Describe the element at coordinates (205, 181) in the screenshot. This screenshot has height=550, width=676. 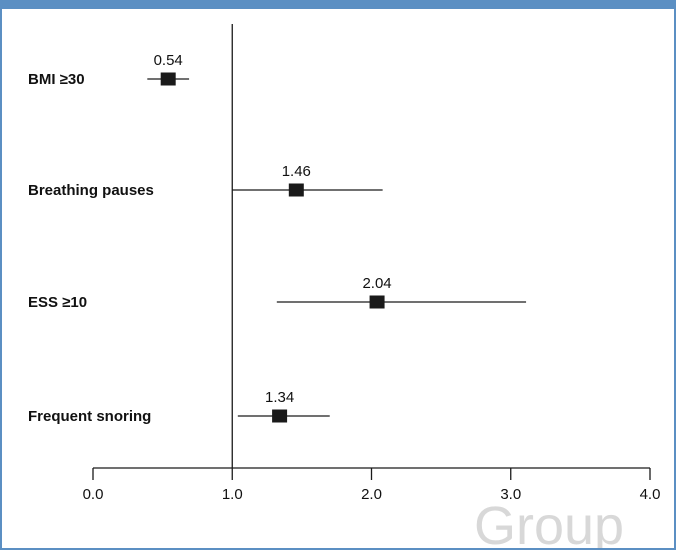
I see `forest-row: Breathing pauses 1.46` at that location.